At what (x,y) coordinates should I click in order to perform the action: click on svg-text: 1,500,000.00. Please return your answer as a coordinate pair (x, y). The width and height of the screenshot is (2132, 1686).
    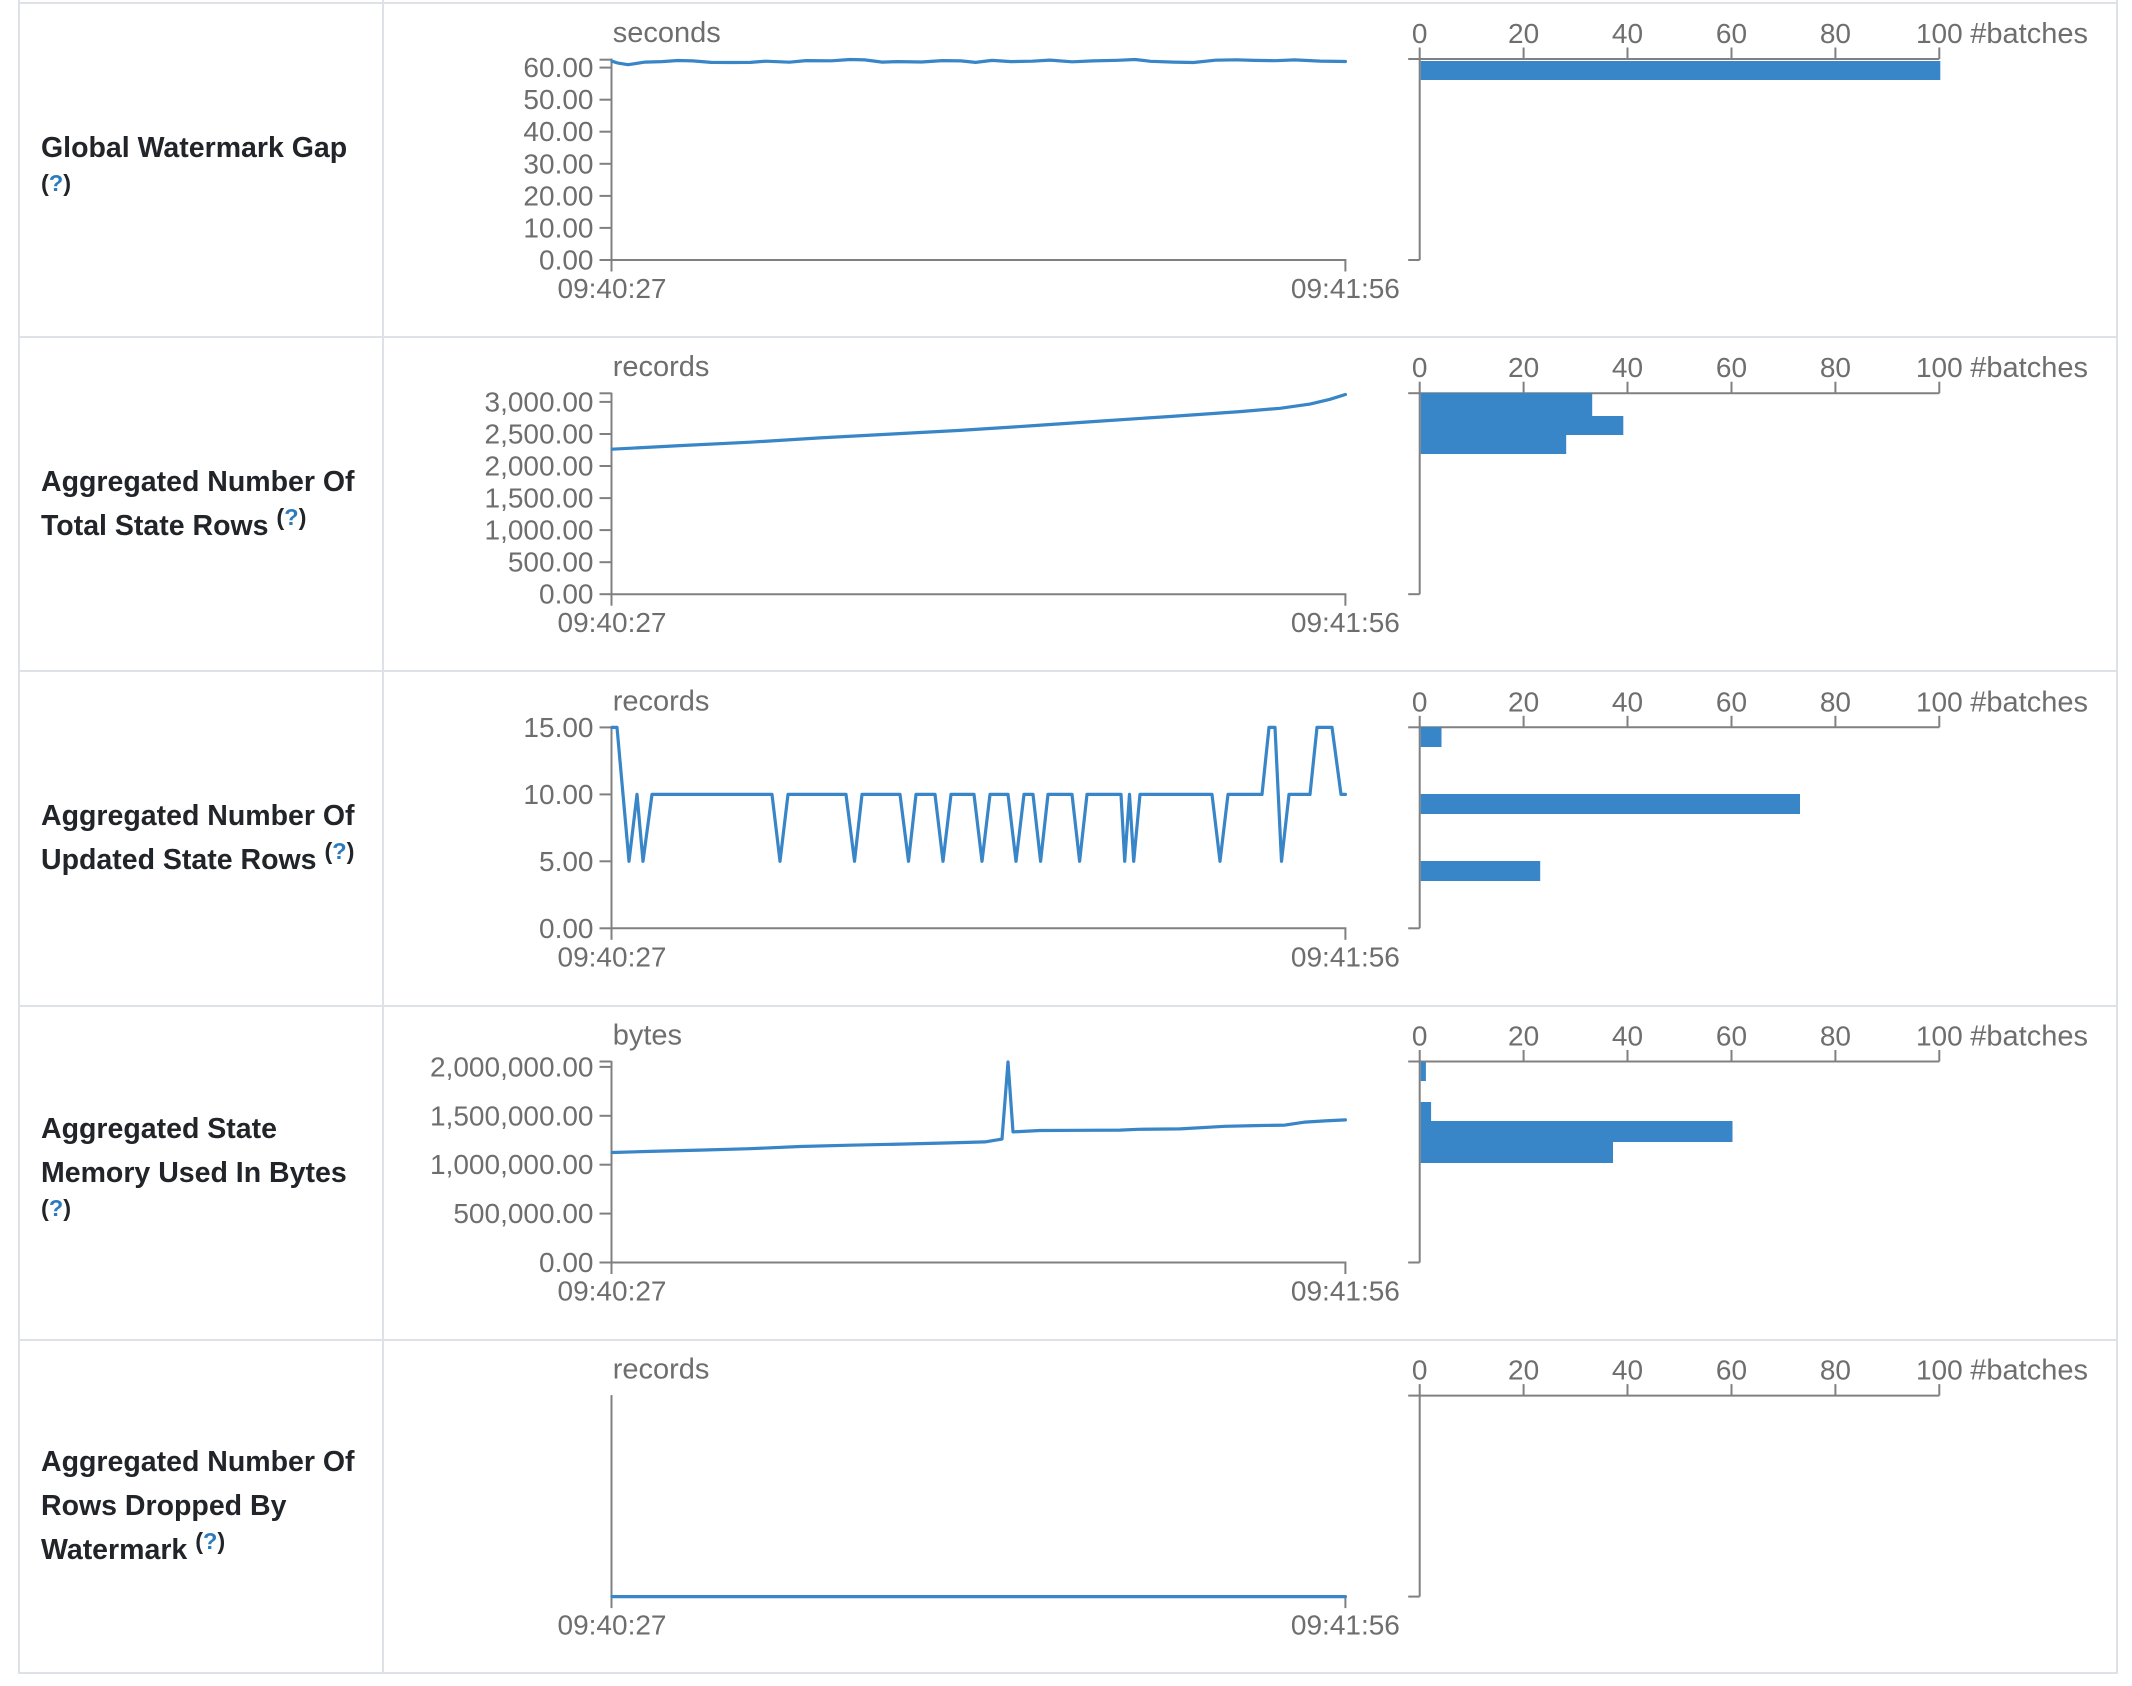
    Looking at the image, I should click on (512, 1115).